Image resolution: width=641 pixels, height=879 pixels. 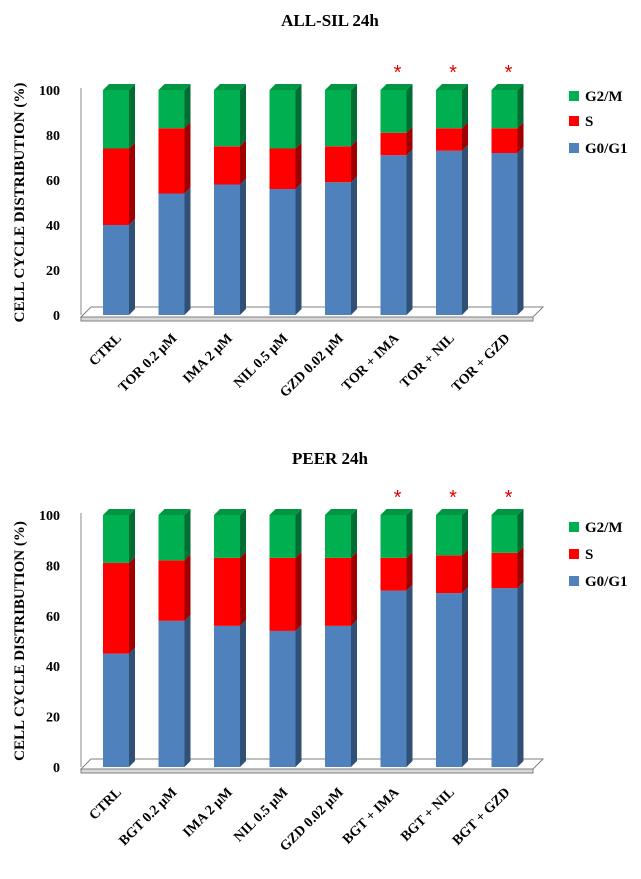 I want to click on x-tick-label: BGT + GZD, so click(x=481, y=816).